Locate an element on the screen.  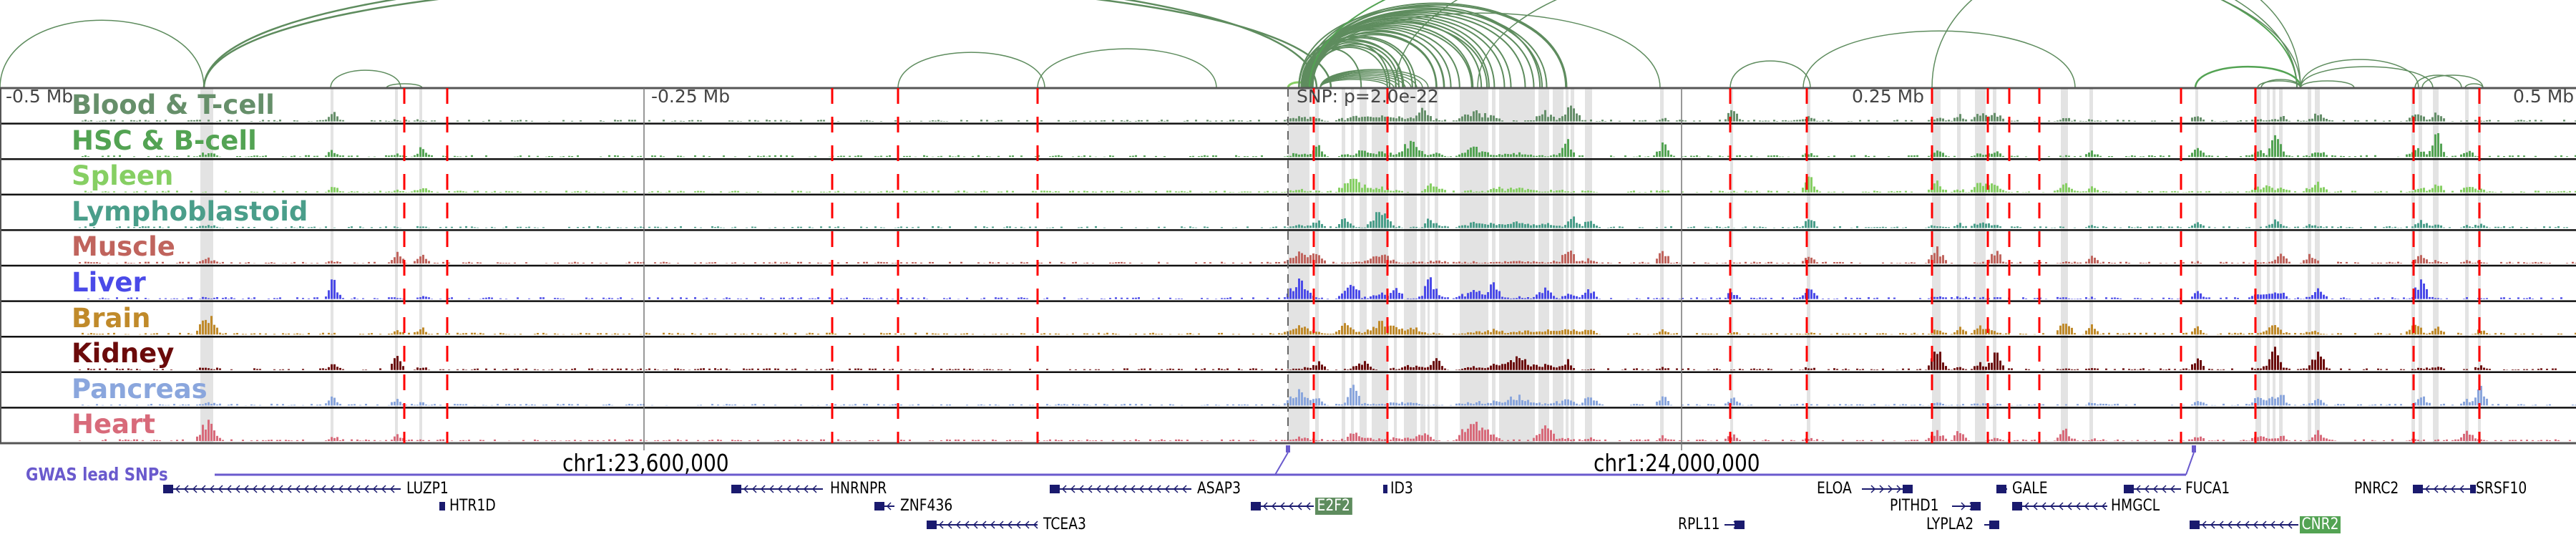
gene-label: PNRC2 is located at coordinates (2376, 489).